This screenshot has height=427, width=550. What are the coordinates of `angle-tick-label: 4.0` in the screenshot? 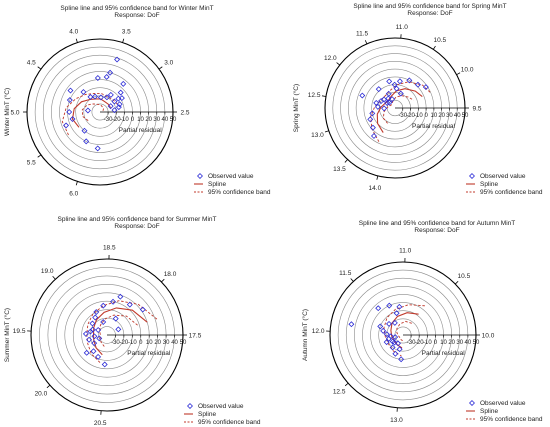 It's located at (73, 32).